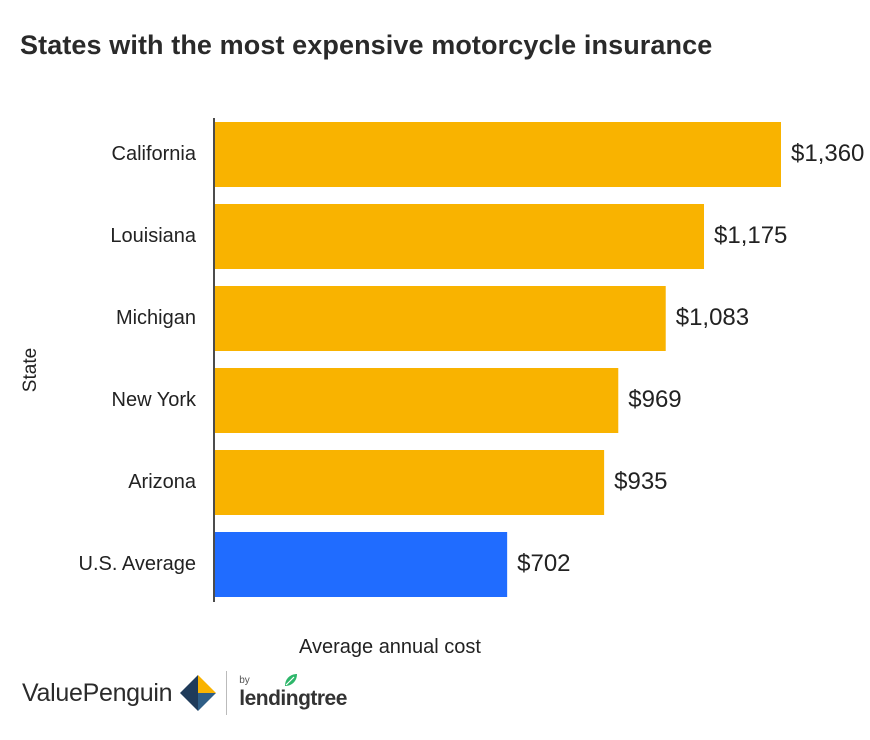 The image size is (870, 740). I want to click on category-label: Arizona, so click(162, 482).